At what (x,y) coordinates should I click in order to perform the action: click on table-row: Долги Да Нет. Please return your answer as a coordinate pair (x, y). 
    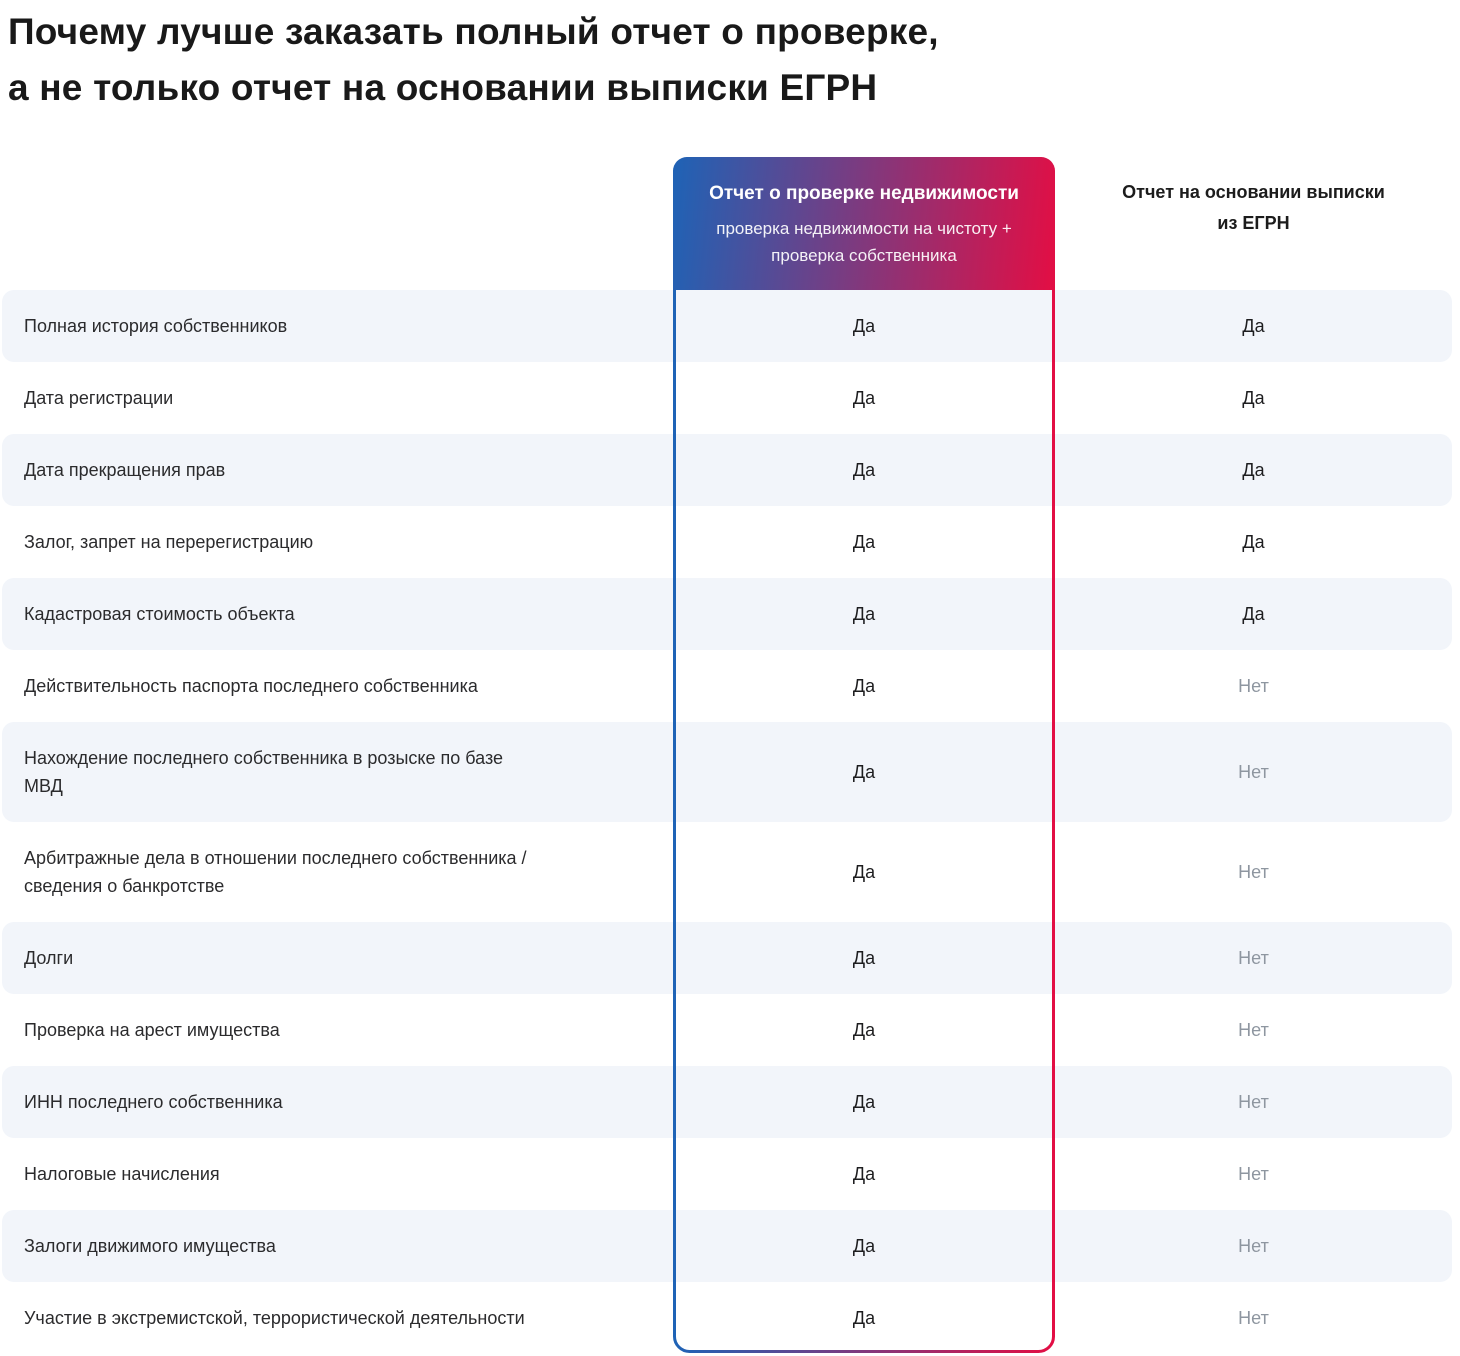
    Looking at the image, I should click on (727, 958).